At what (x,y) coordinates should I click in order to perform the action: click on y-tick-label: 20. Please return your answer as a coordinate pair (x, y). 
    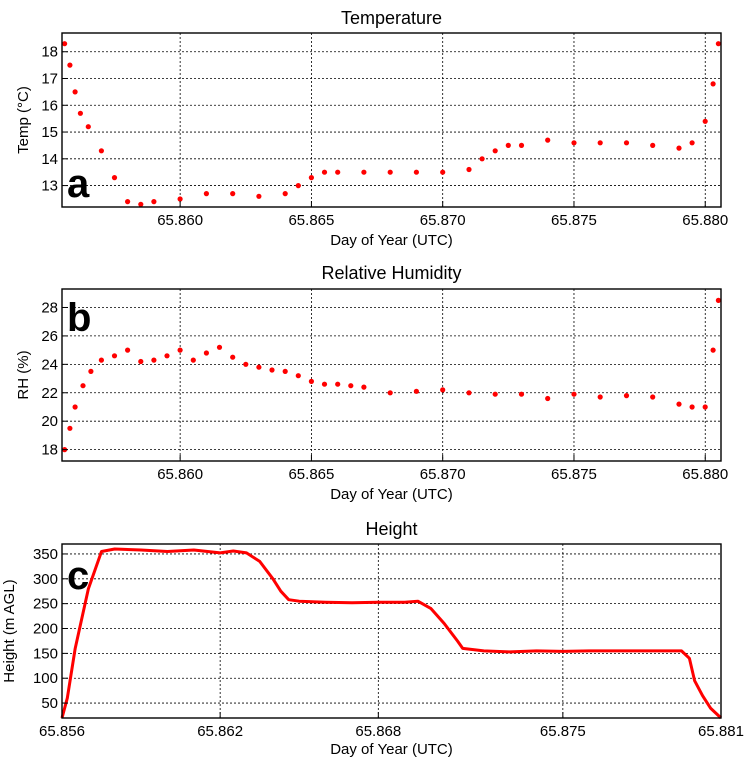
    Looking at the image, I should click on (49, 421).